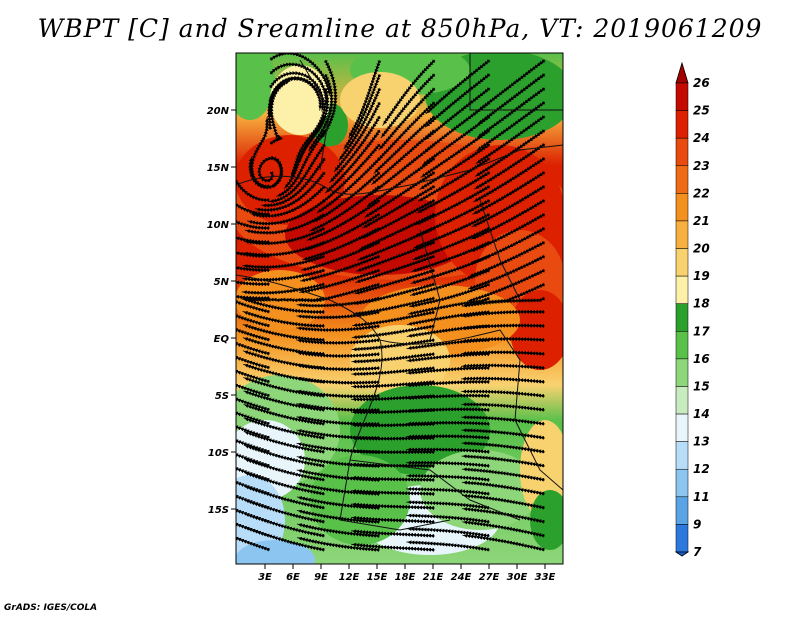 The height and width of the screenshot is (618, 800). What do you see at coordinates (51, 608) in the screenshot?
I see `footer-credit: GrADS: IGES/COLA` at bounding box center [51, 608].